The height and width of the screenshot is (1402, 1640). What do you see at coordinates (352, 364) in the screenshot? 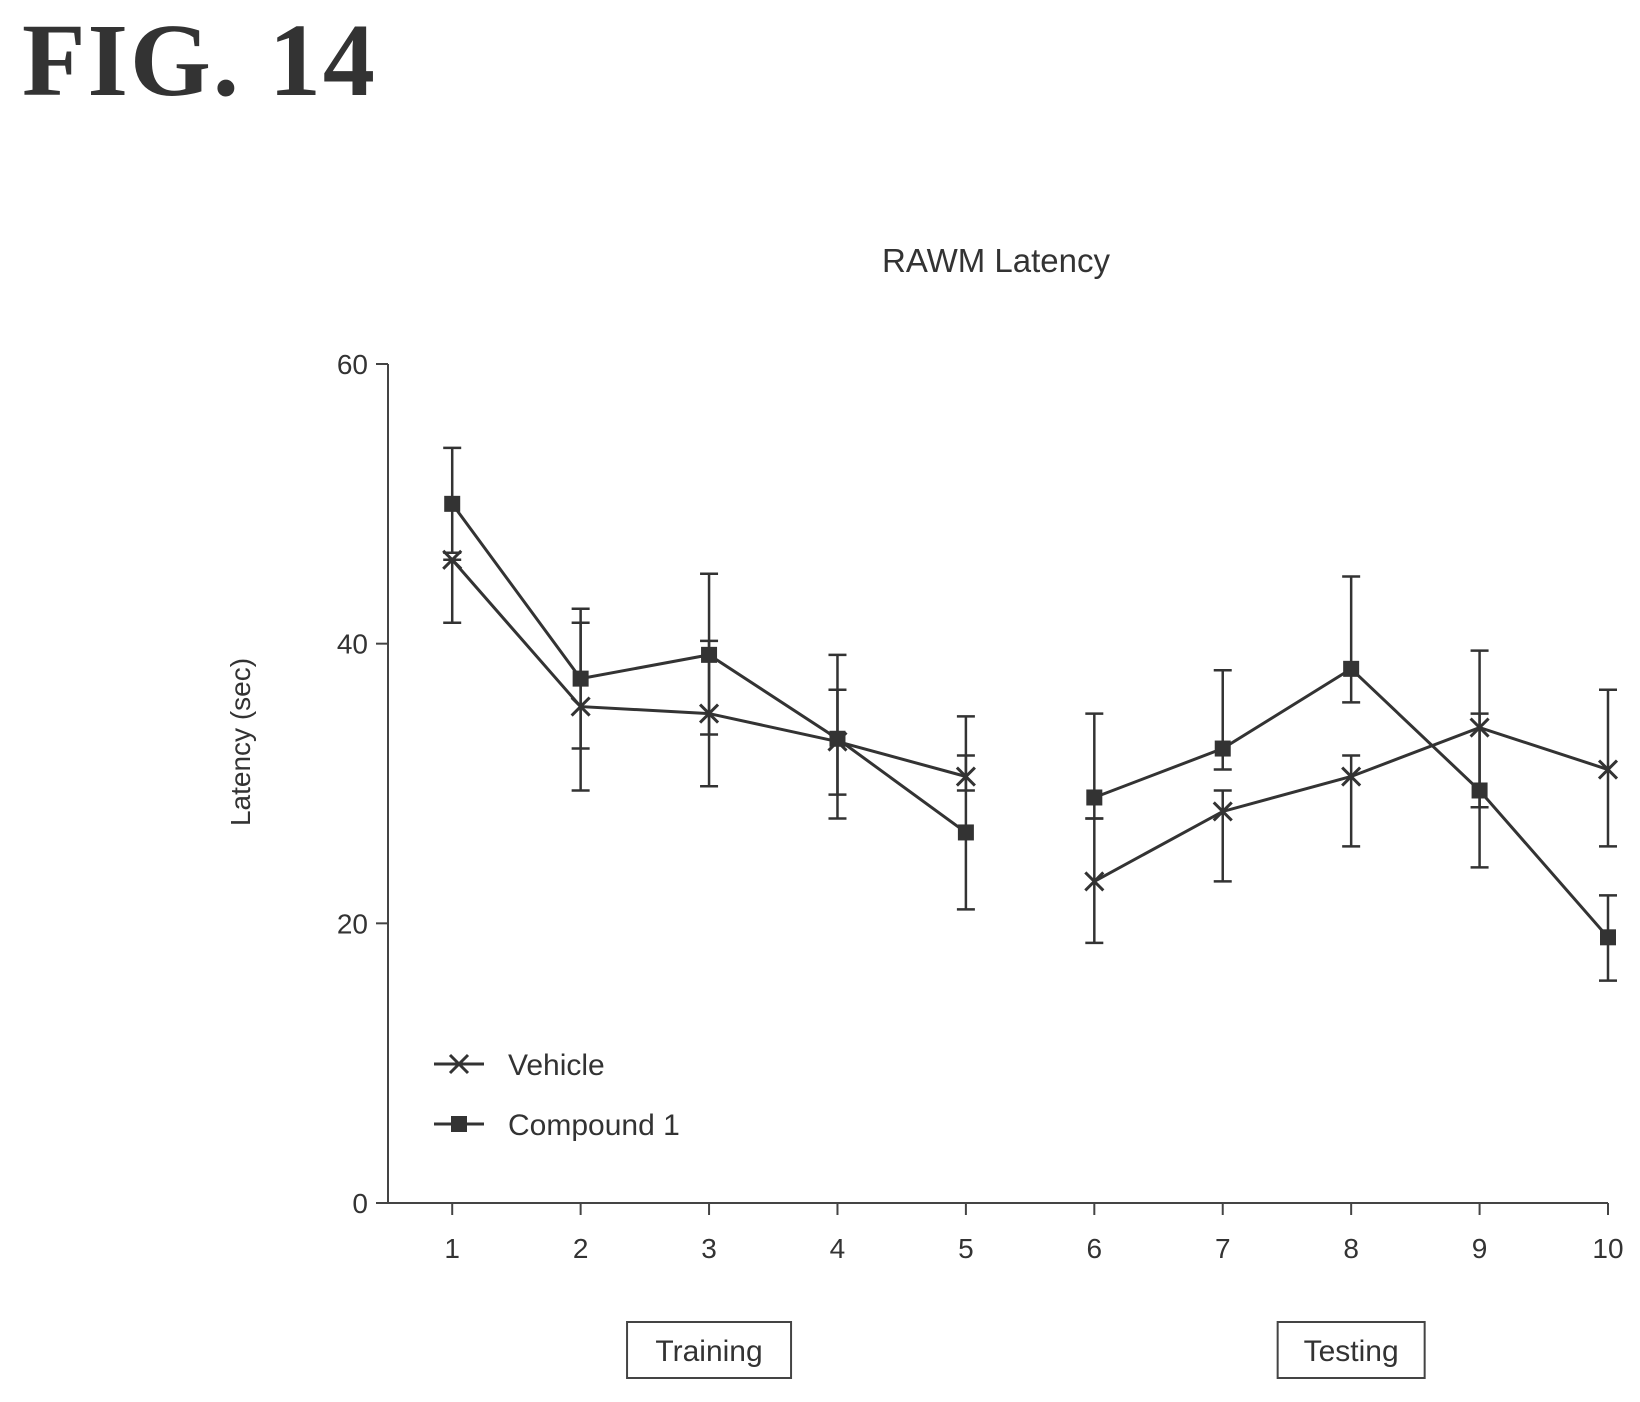
I see `y-tick-label: 60` at bounding box center [352, 364].